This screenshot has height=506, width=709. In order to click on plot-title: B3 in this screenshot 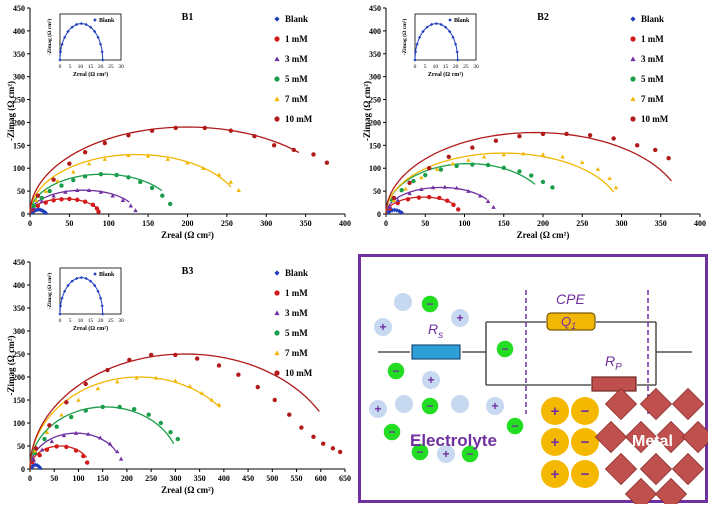, I will do `click(188, 271)`.